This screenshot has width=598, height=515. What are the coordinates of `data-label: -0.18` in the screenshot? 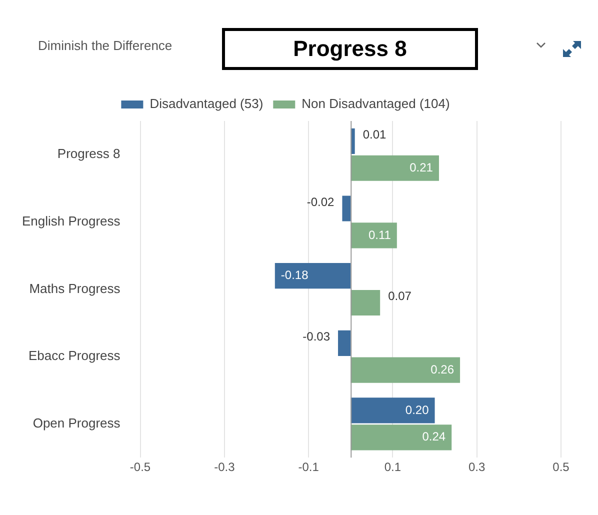 It's located at (294, 275).